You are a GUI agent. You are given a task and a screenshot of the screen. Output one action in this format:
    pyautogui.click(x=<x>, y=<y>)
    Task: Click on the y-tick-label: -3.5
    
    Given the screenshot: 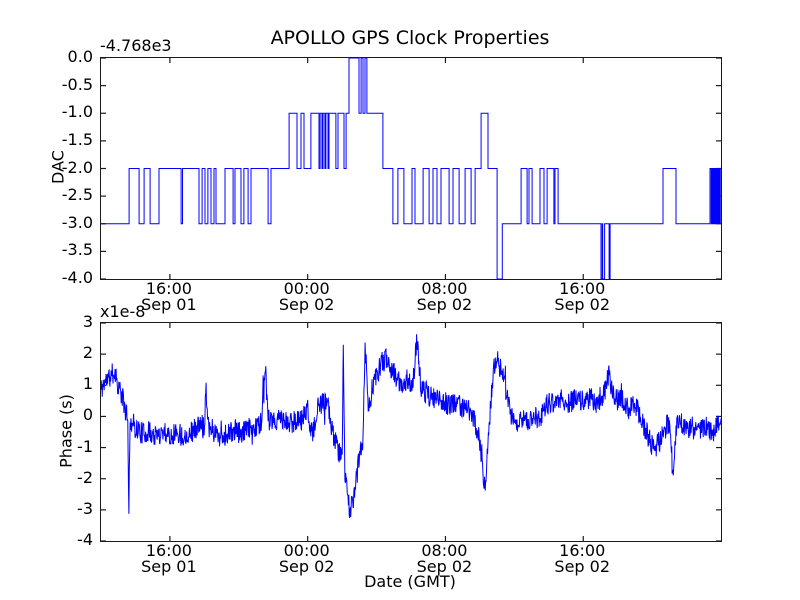 What is the action you would take?
    pyautogui.click(x=77, y=250)
    